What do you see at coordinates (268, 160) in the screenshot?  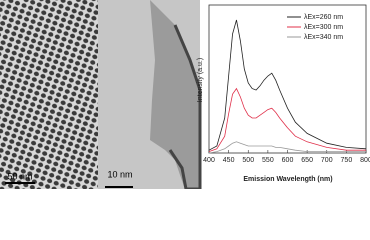 I see `x-tick-label: 550` at bounding box center [268, 160].